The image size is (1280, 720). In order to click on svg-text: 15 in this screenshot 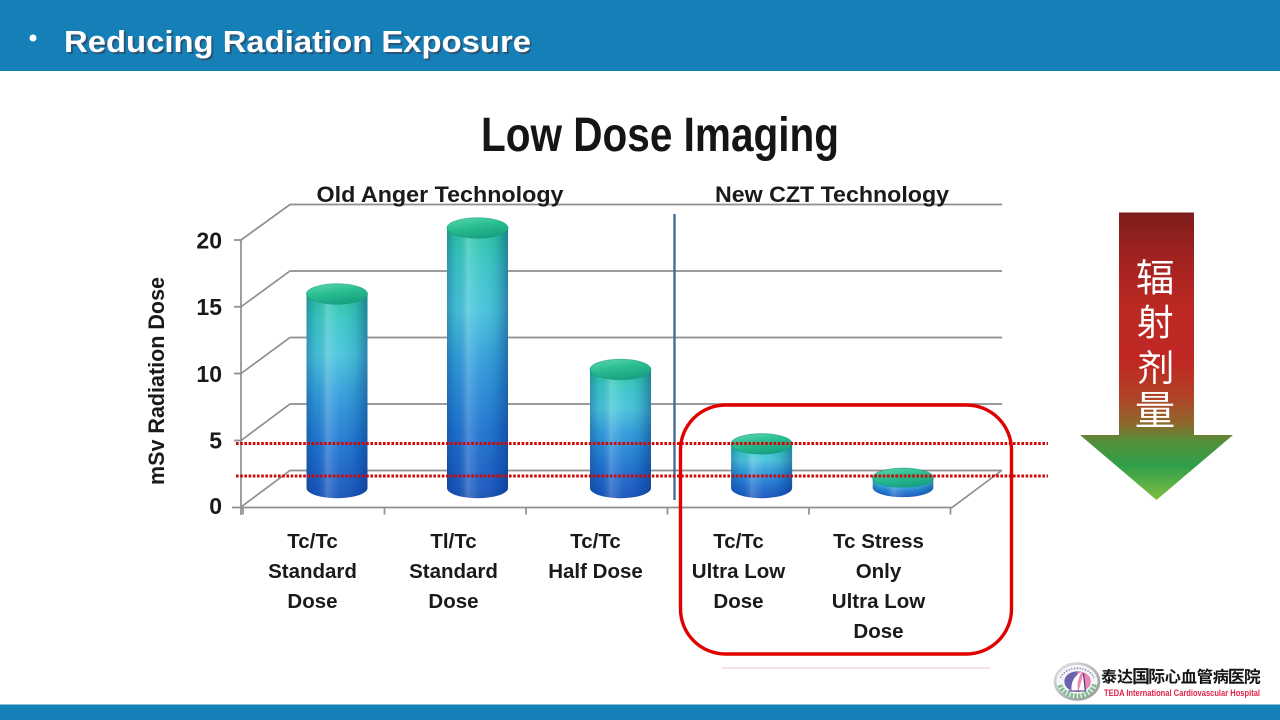, I will do `click(209, 307)`.